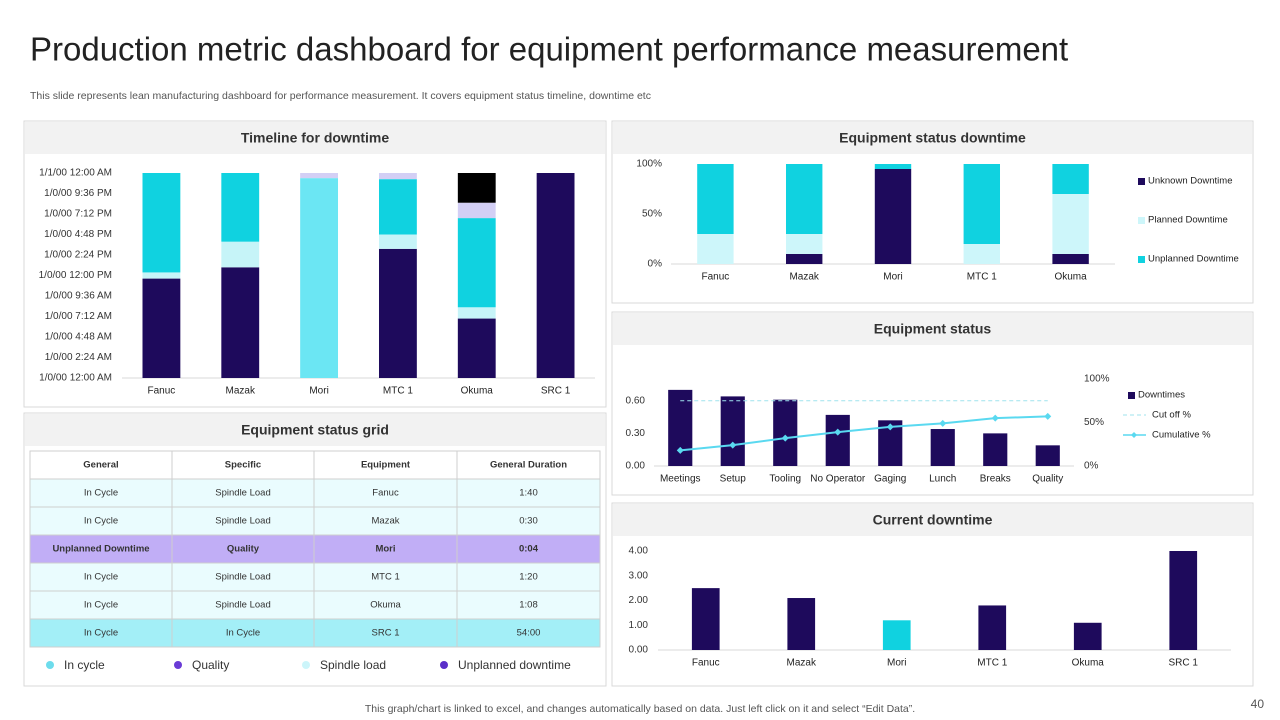 This screenshot has height=720, width=1280. I want to click on table-text: Unplanned Downtime, so click(100, 549).